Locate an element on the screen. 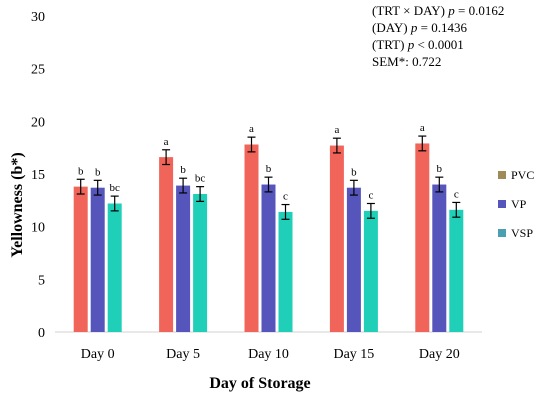  legend: PVC VP VSP is located at coordinates (516, 204).